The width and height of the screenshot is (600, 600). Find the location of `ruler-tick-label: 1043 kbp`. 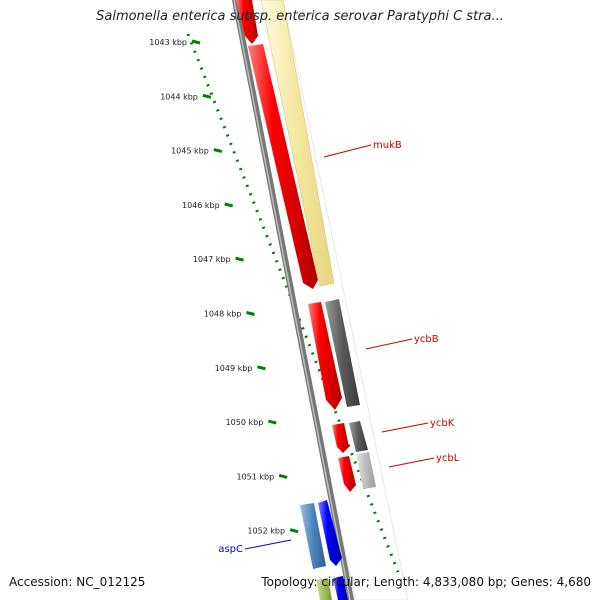

ruler-tick-label: 1043 kbp is located at coordinates (168, 42).